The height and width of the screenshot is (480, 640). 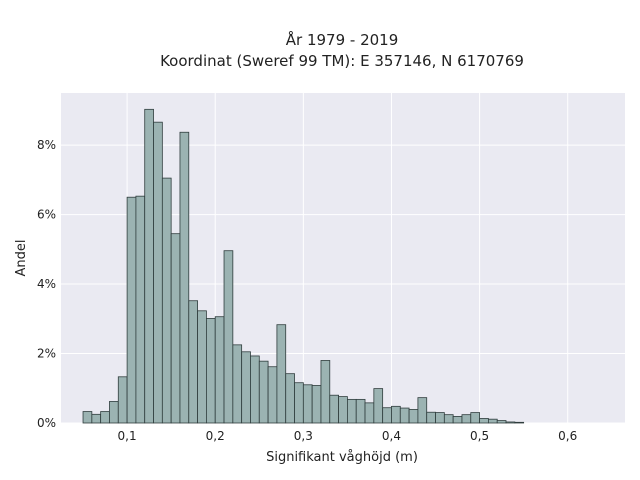 I want to click on x-tick-label: 0,1, so click(x=127, y=436).